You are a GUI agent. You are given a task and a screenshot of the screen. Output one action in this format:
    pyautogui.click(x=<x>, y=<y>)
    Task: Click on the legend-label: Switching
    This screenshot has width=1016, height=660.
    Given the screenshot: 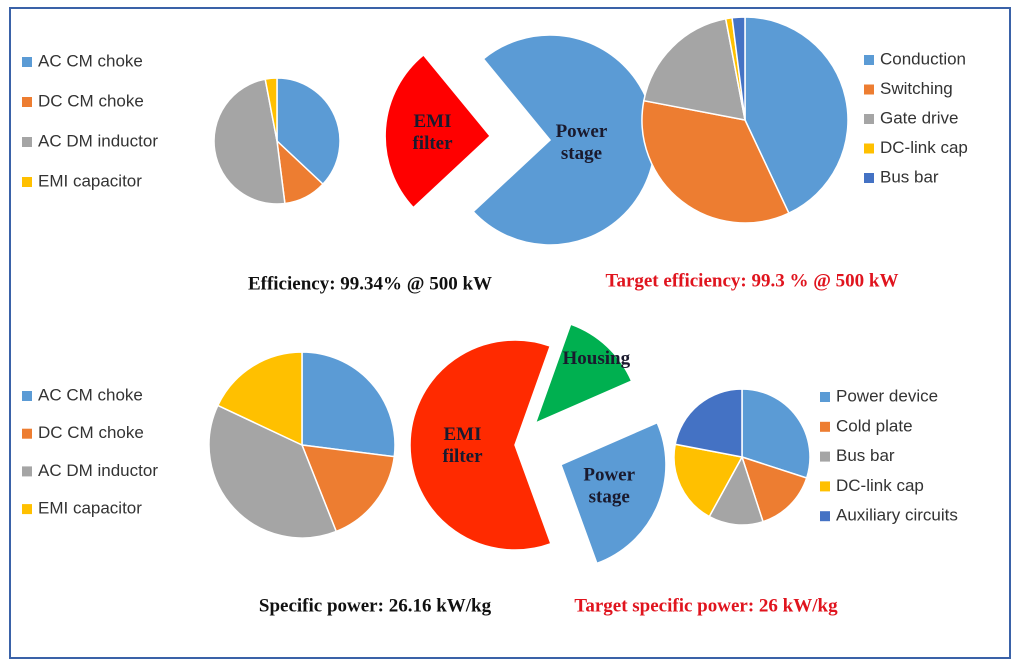 What is the action you would take?
    pyautogui.click(x=916, y=88)
    